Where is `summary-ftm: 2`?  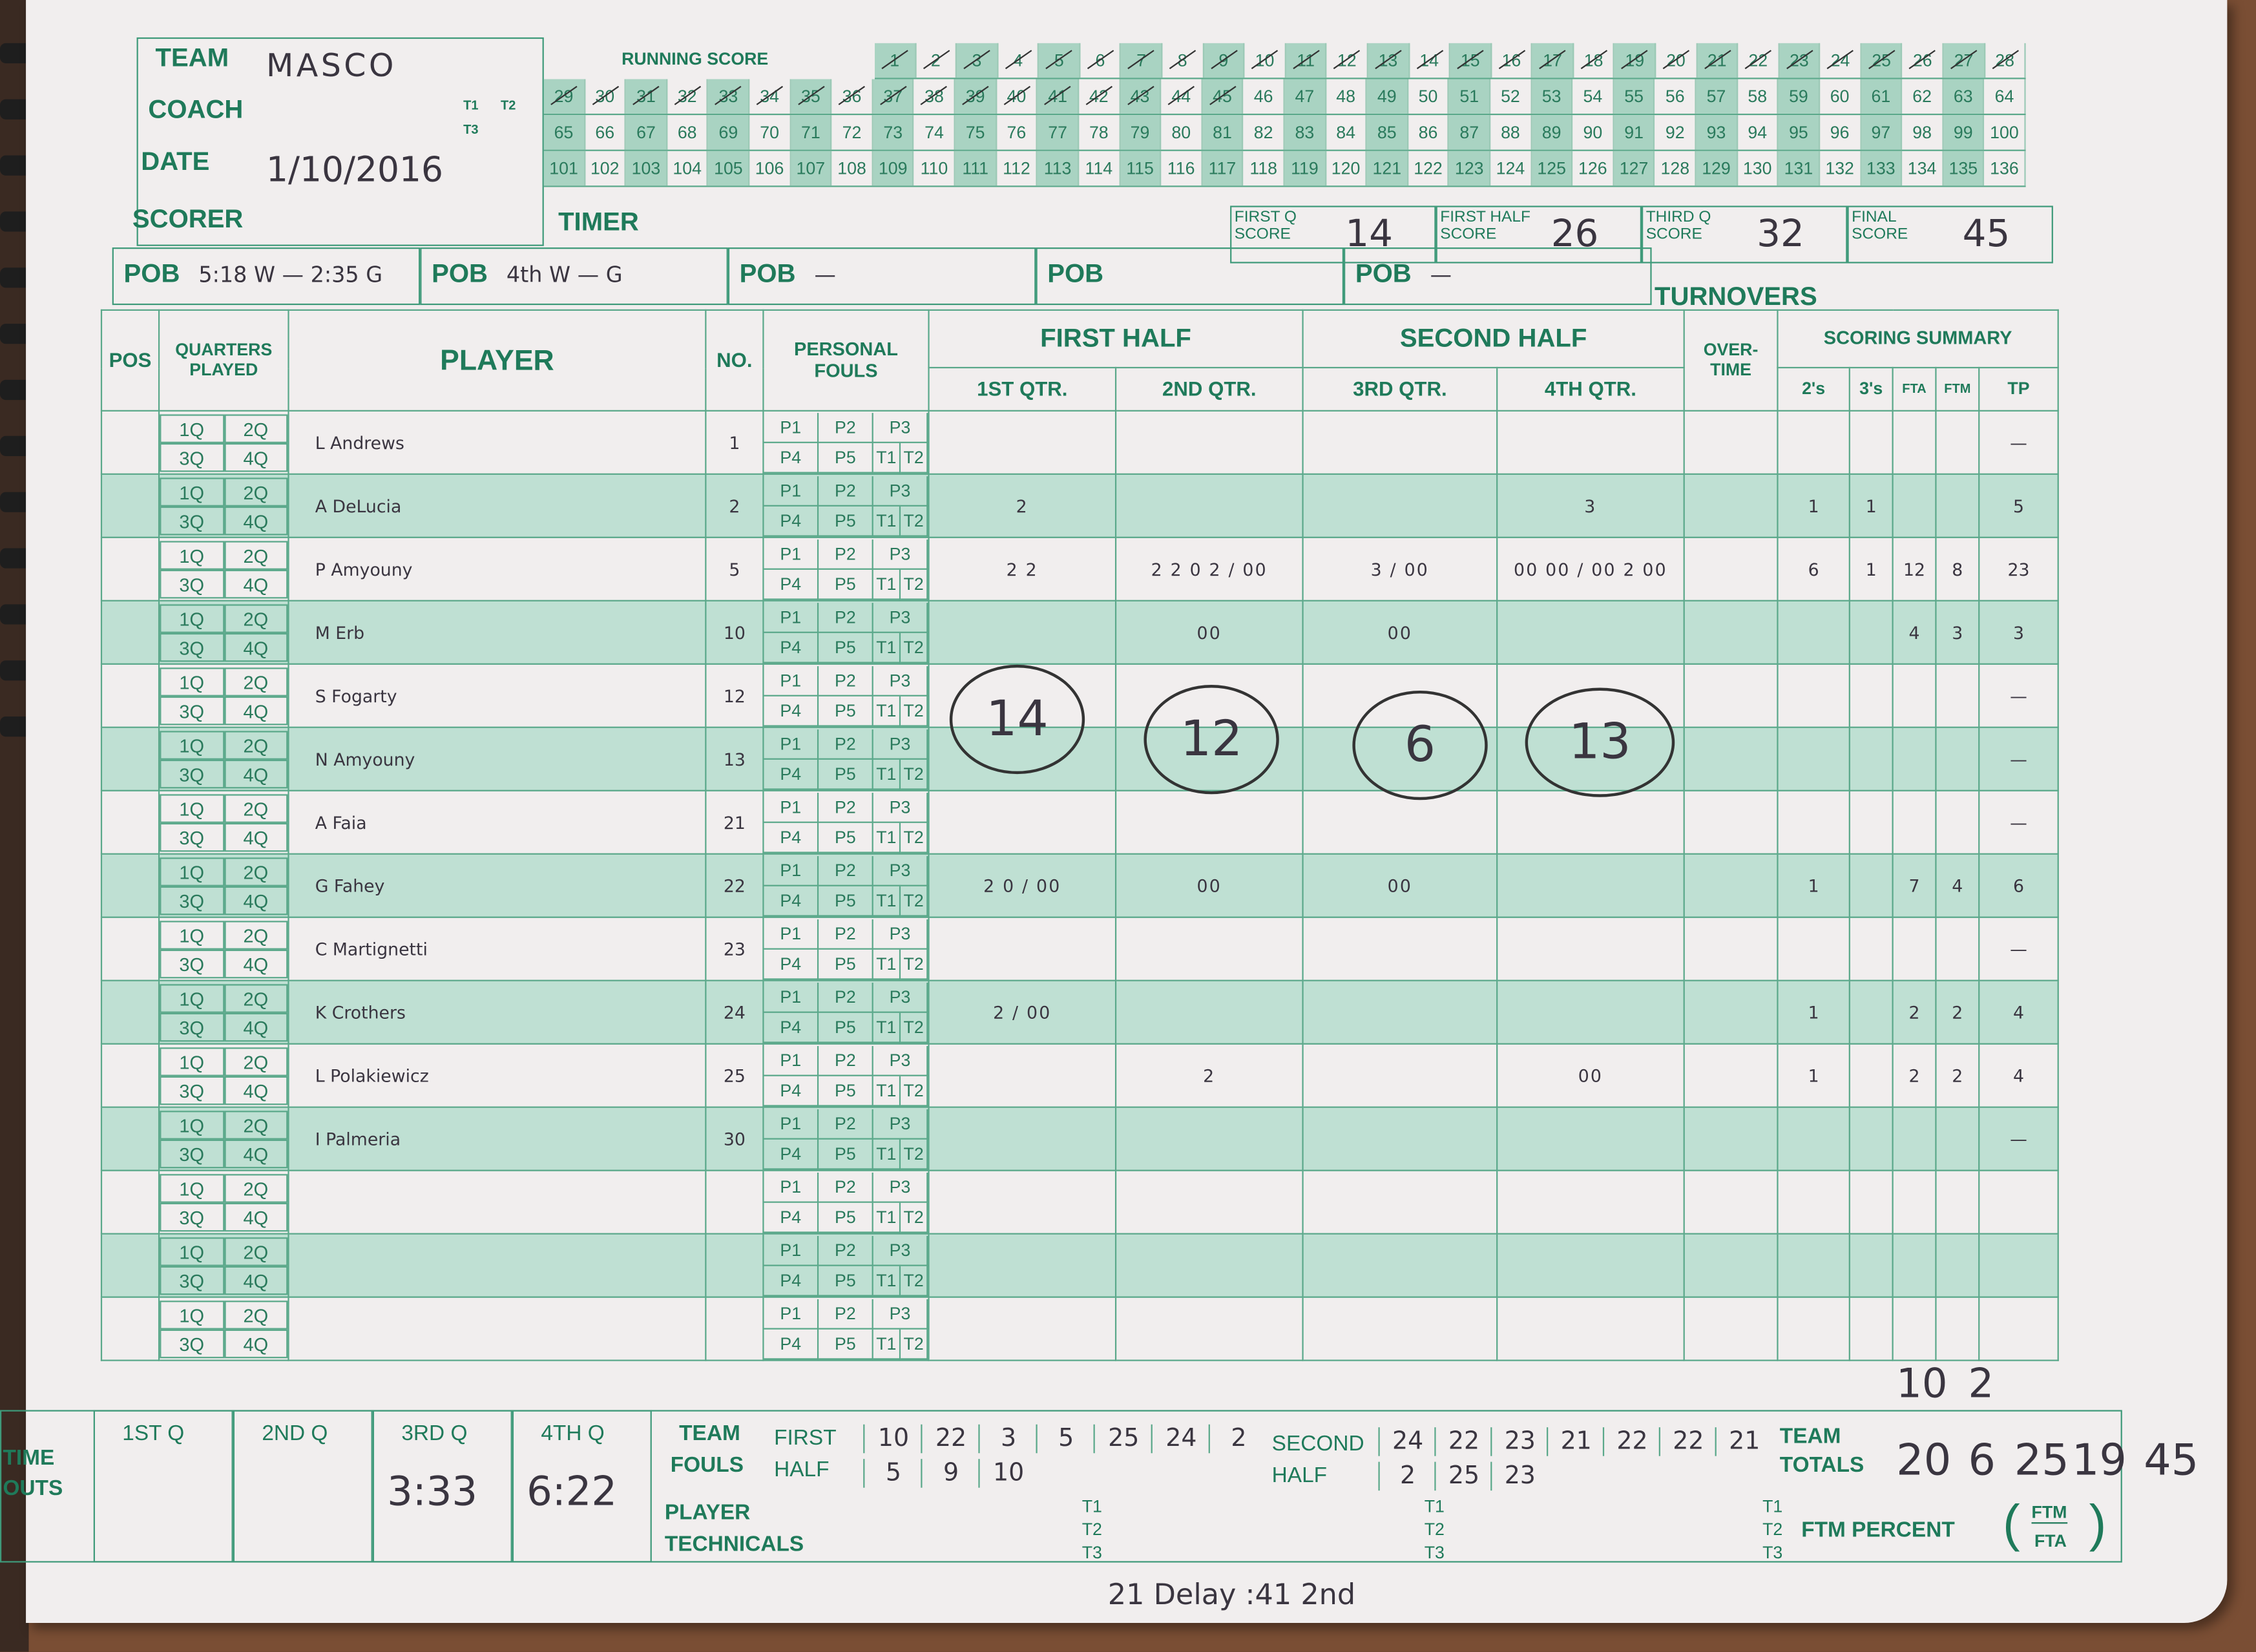 summary-ftm: 2 is located at coordinates (1957, 1012).